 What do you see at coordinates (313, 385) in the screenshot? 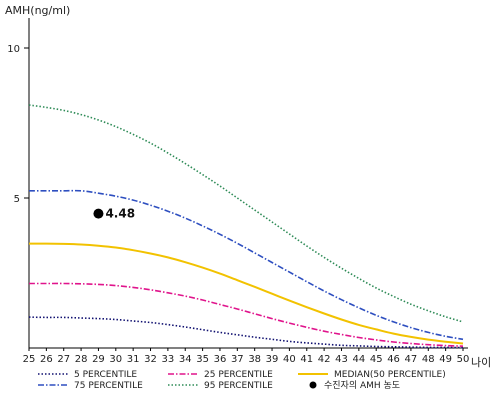
I see `legend-swatch-patient` at bounding box center [313, 385].